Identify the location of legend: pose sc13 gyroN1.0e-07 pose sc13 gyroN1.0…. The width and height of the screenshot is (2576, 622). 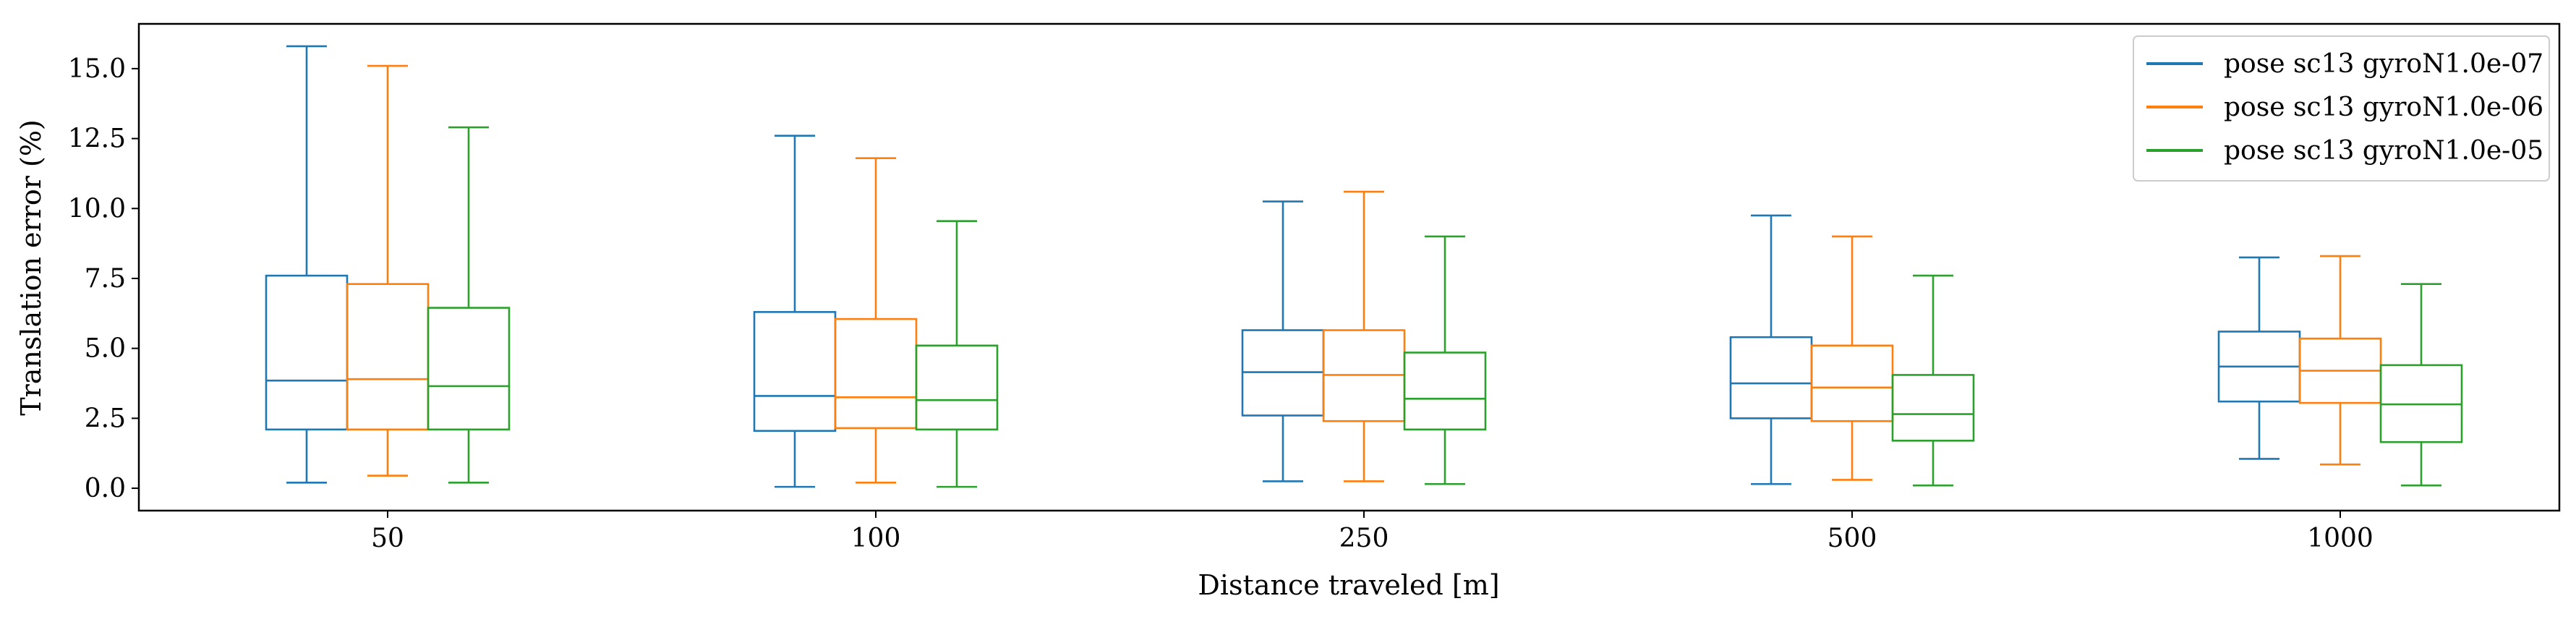
(2341, 108).